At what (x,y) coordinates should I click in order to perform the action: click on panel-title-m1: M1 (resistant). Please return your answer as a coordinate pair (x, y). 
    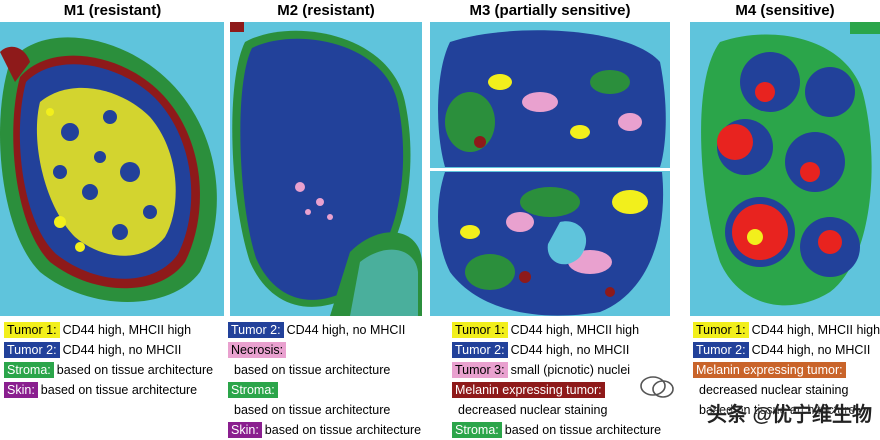
    Looking at the image, I should click on (112, 10).